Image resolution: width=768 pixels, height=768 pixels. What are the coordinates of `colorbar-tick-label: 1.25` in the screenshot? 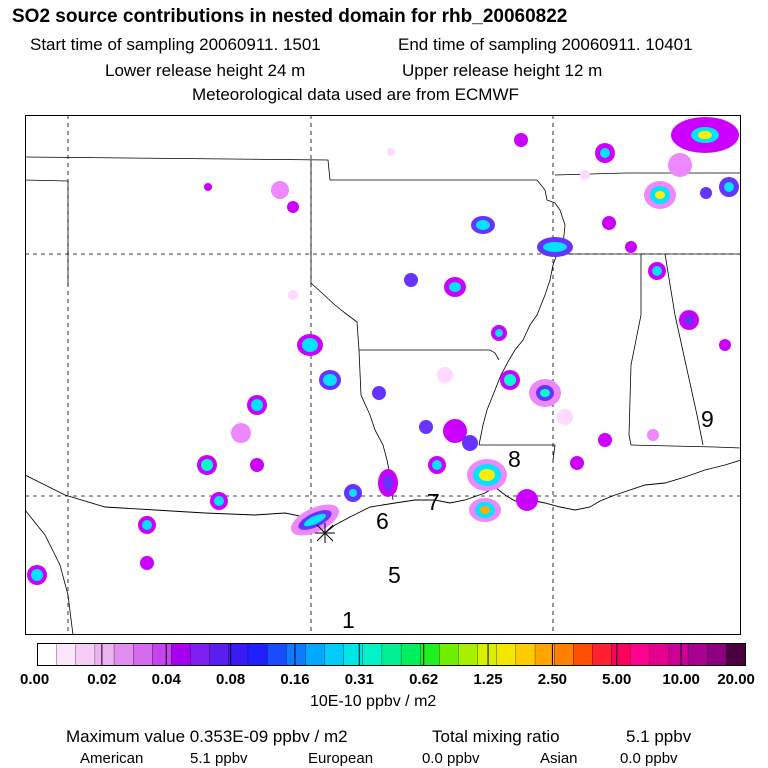 It's located at (488, 679).